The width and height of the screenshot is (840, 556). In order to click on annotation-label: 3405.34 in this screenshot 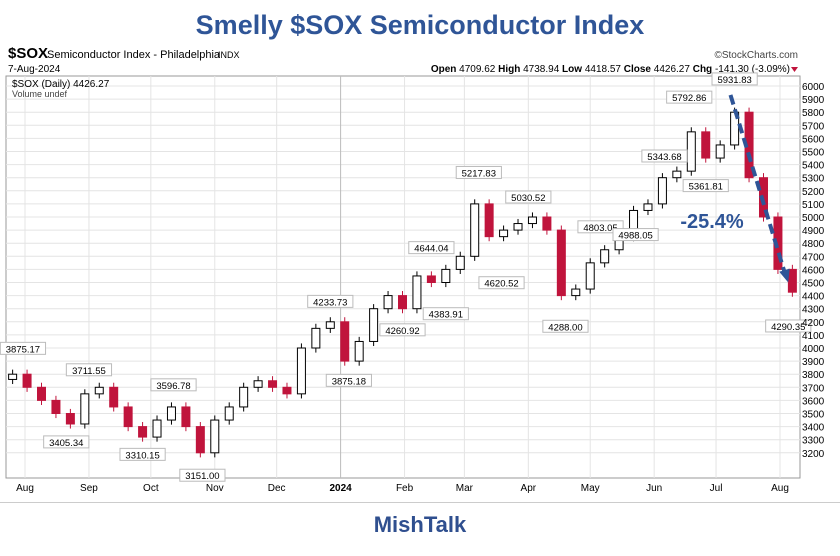, I will do `click(66, 443)`.